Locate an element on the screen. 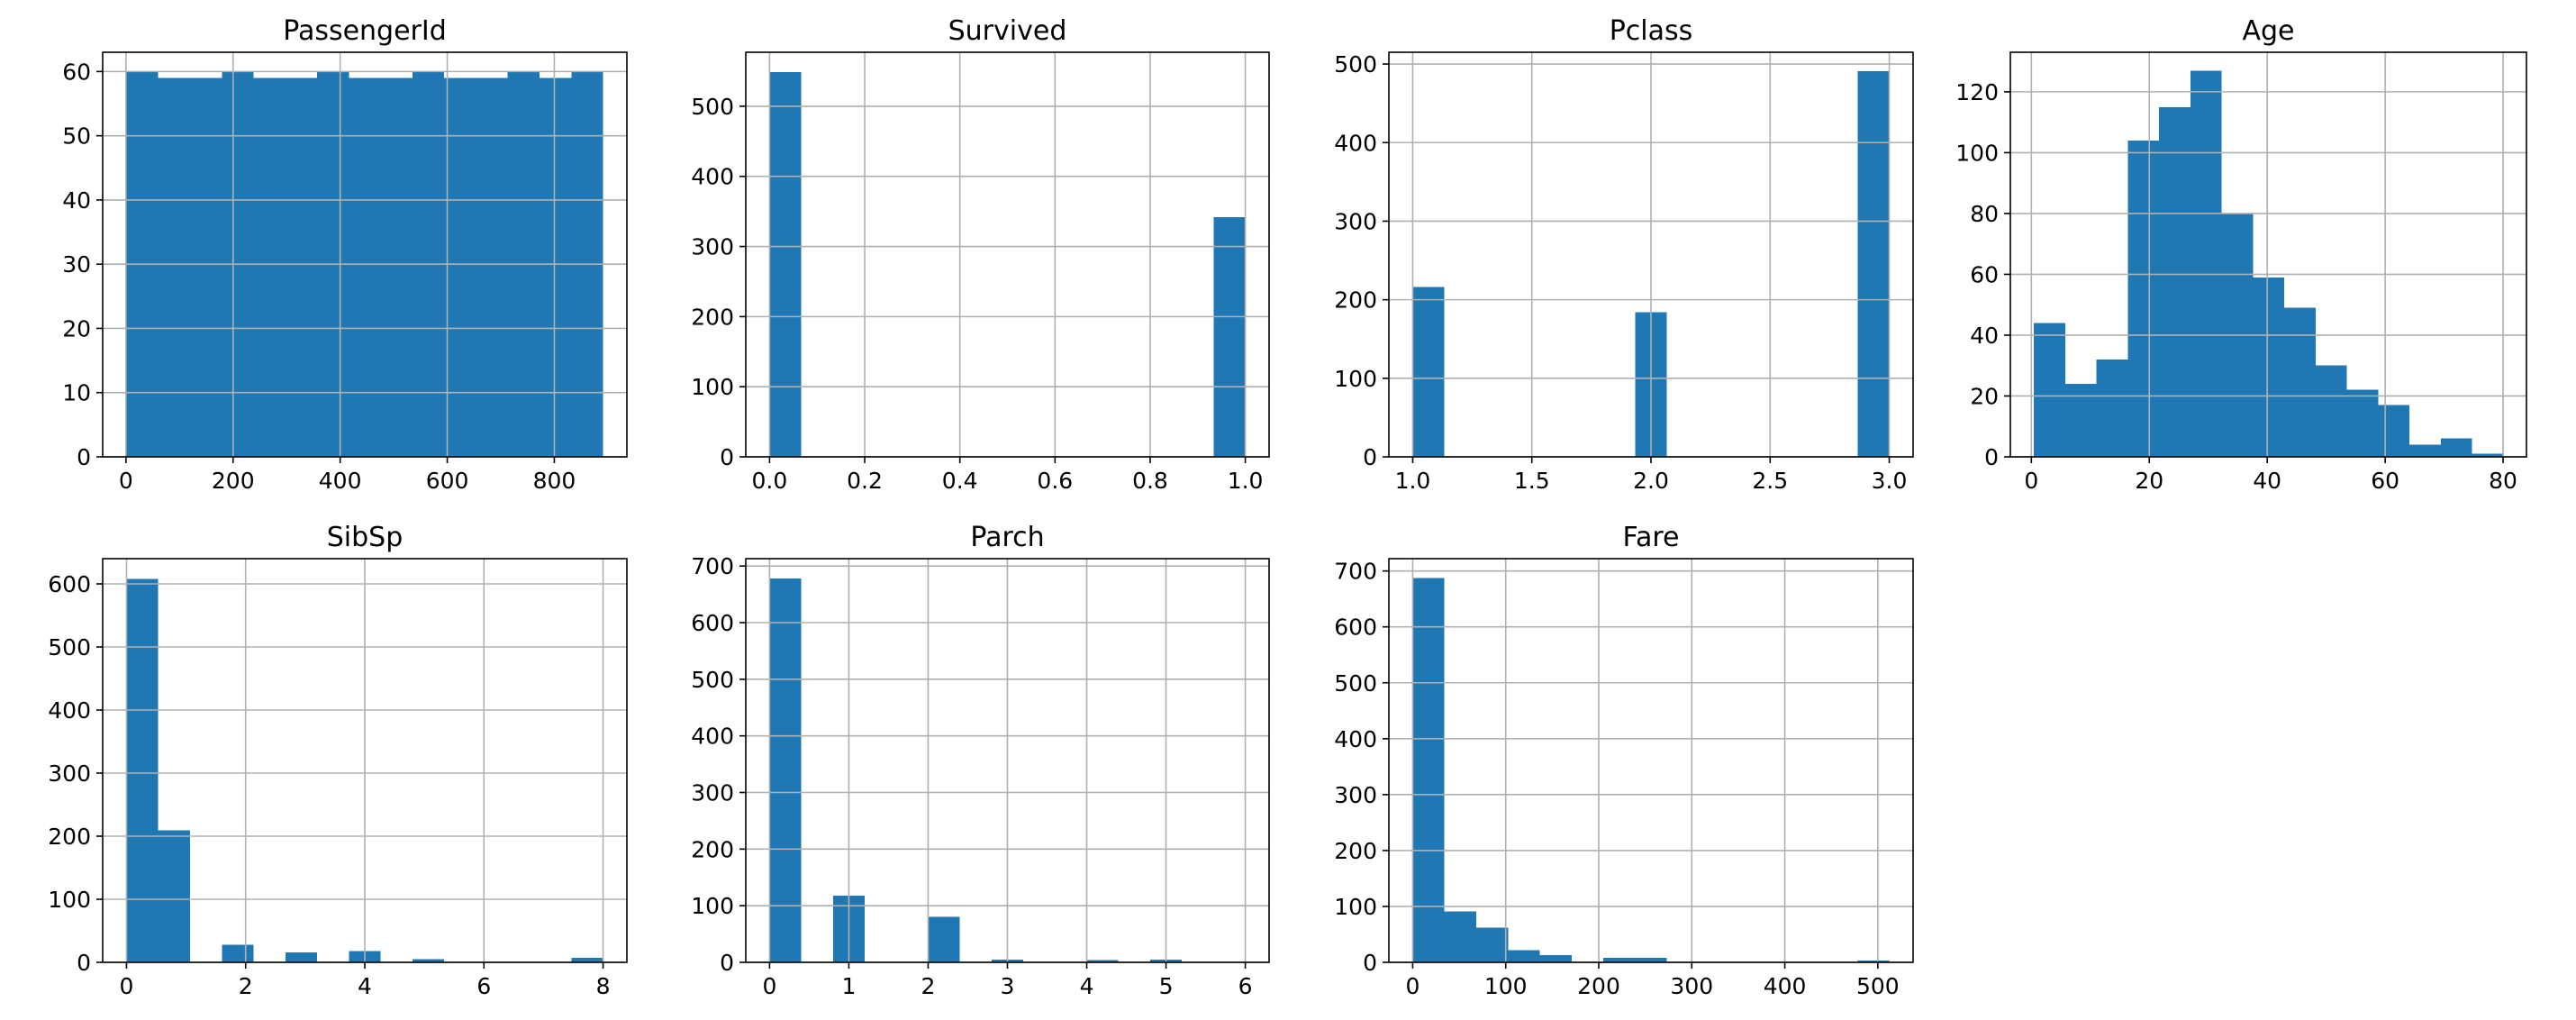 Image resolution: width=2576 pixels, height=1020 pixels. x-tick-label: 1.5 is located at coordinates (1532, 481).